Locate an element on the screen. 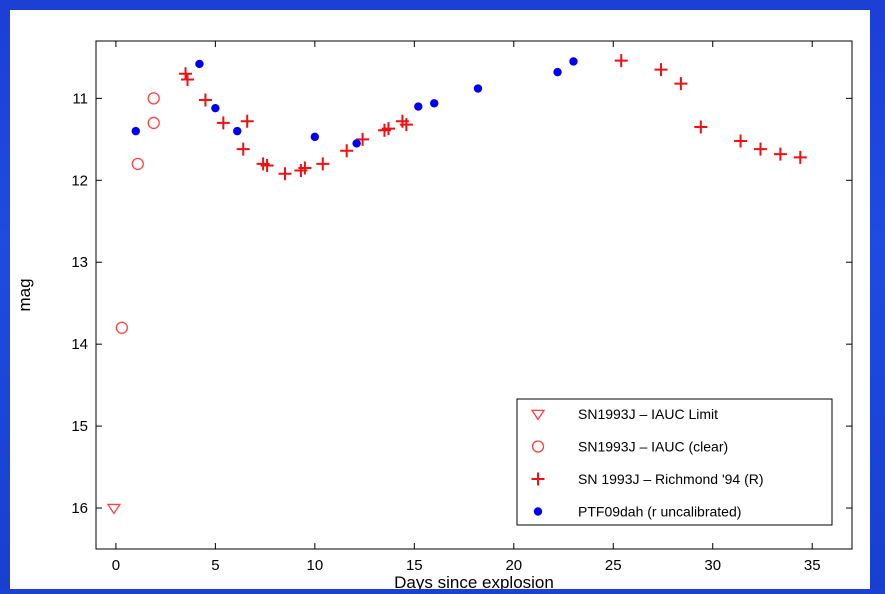  x-tick-label: 0 is located at coordinates (116, 565).